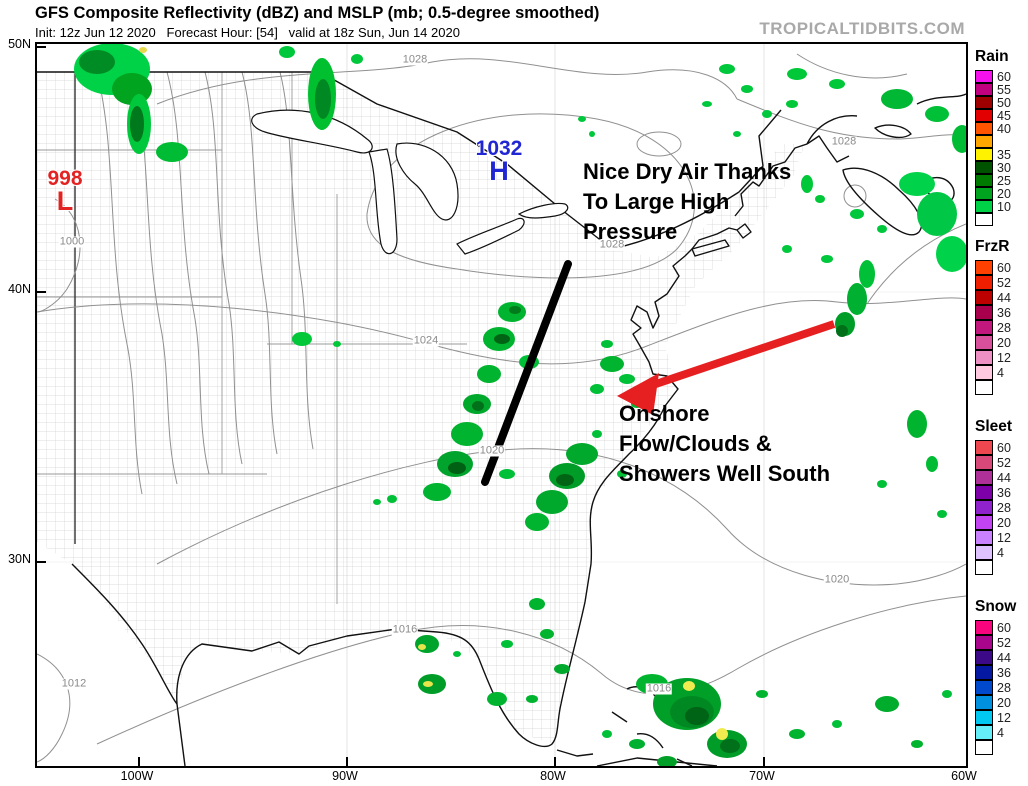  Describe the element at coordinates (1004, 167) in the screenshot. I see `legend-value: 30` at that location.